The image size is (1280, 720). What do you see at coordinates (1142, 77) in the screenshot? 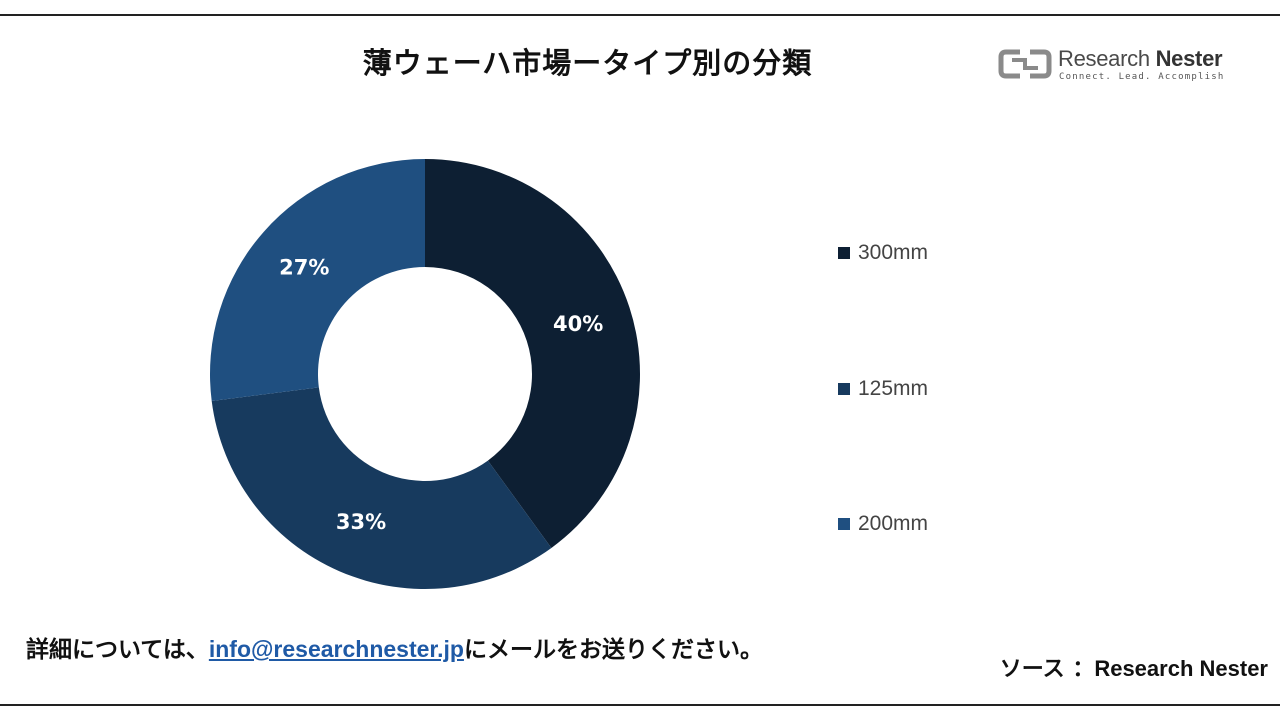
I see `logo-tagline: Connect. Lead. Accomplish` at bounding box center [1142, 77].